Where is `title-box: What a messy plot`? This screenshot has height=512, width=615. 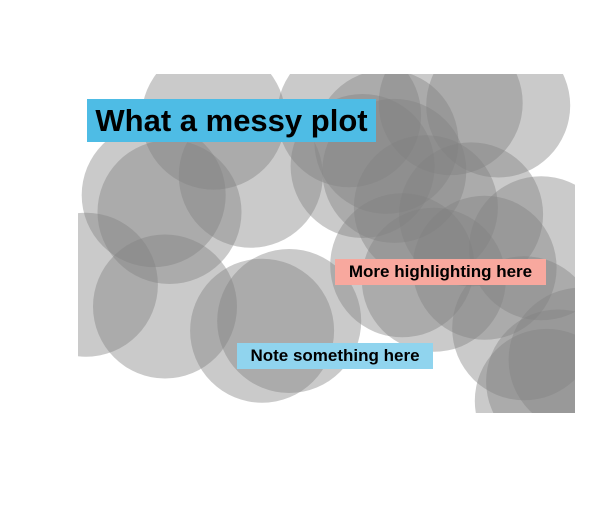
title-box: What a messy plot is located at coordinates (231, 120).